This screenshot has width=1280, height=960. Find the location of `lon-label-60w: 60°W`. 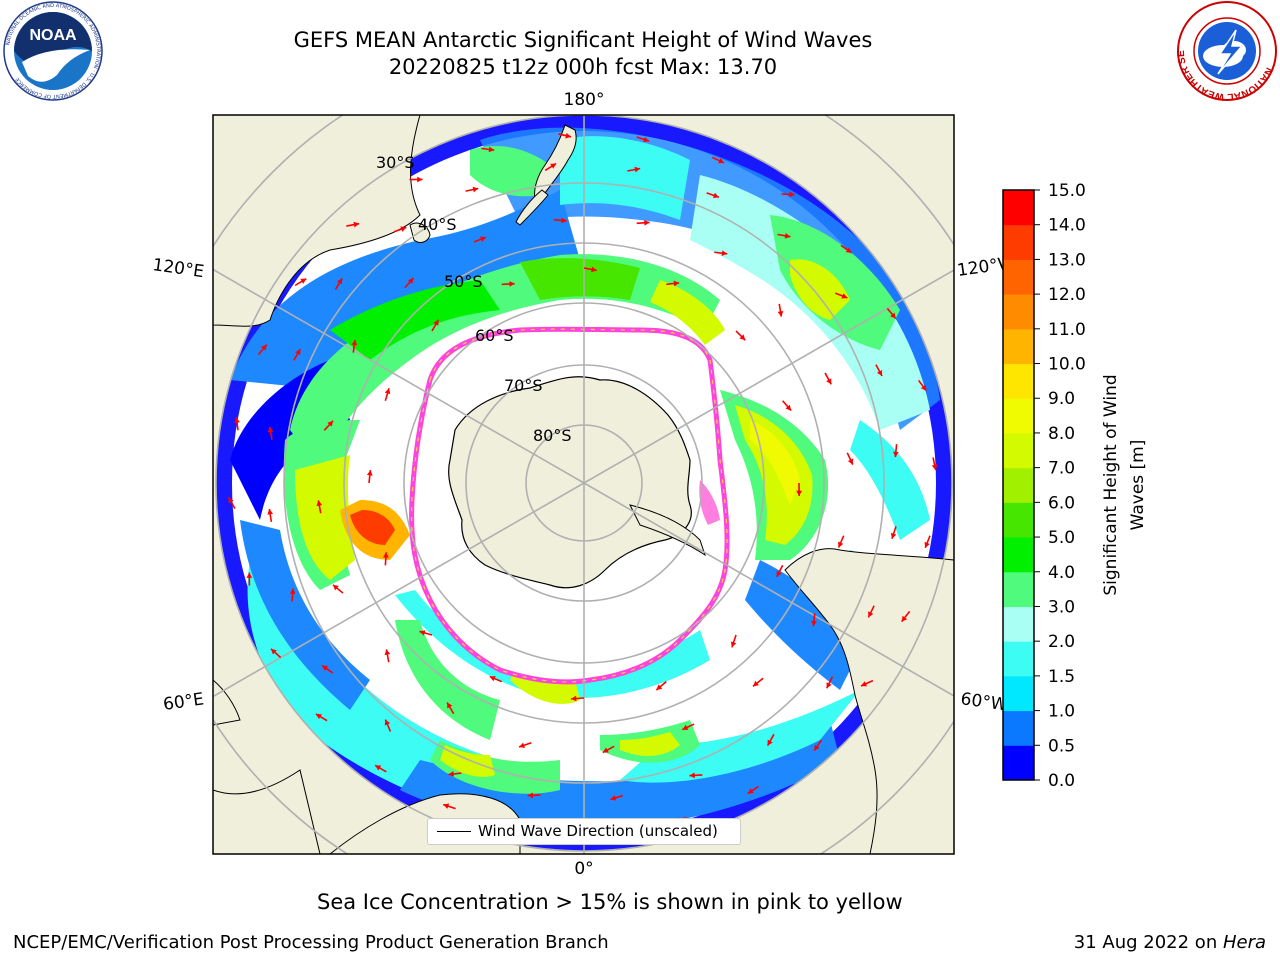

lon-label-60w: 60°W is located at coordinates (983, 702).